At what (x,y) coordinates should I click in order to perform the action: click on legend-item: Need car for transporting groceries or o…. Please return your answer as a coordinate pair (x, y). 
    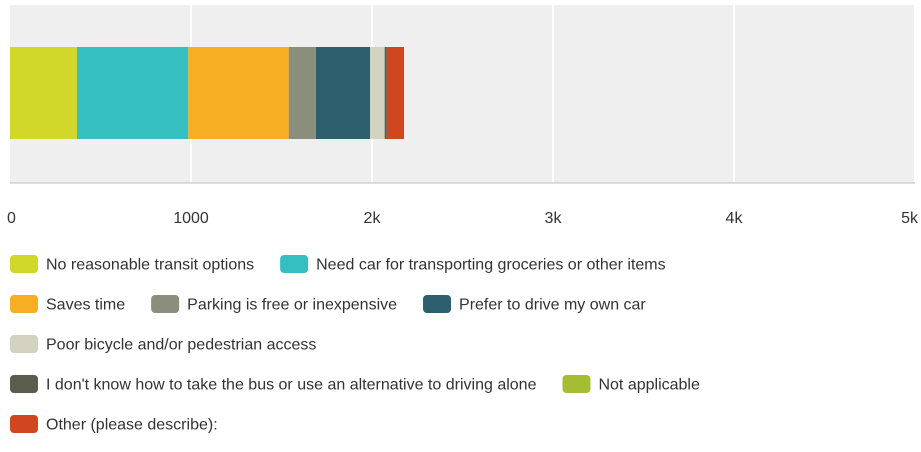
    Looking at the image, I should click on (473, 264).